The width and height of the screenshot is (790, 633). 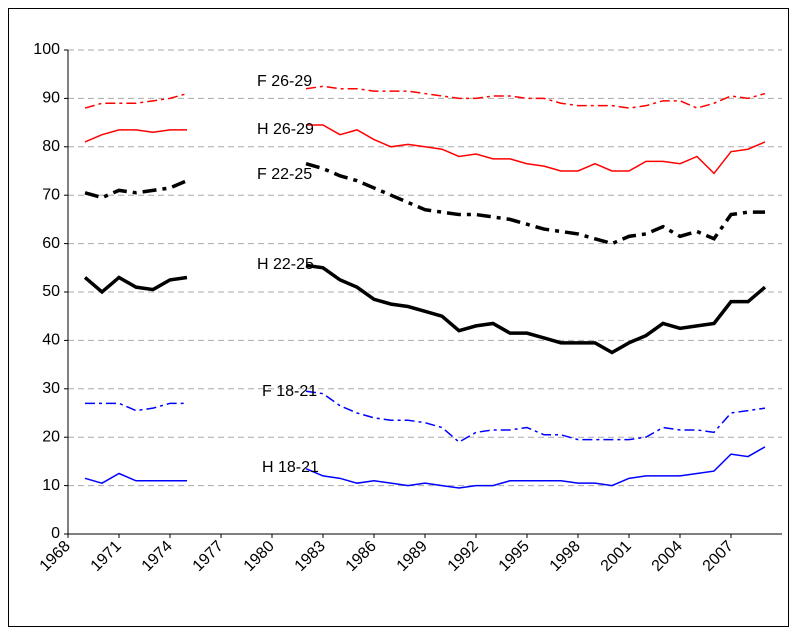 What do you see at coordinates (565, 556) in the screenshot?
I see `x-tick-label: 1998` at bounding box center [565, 556].